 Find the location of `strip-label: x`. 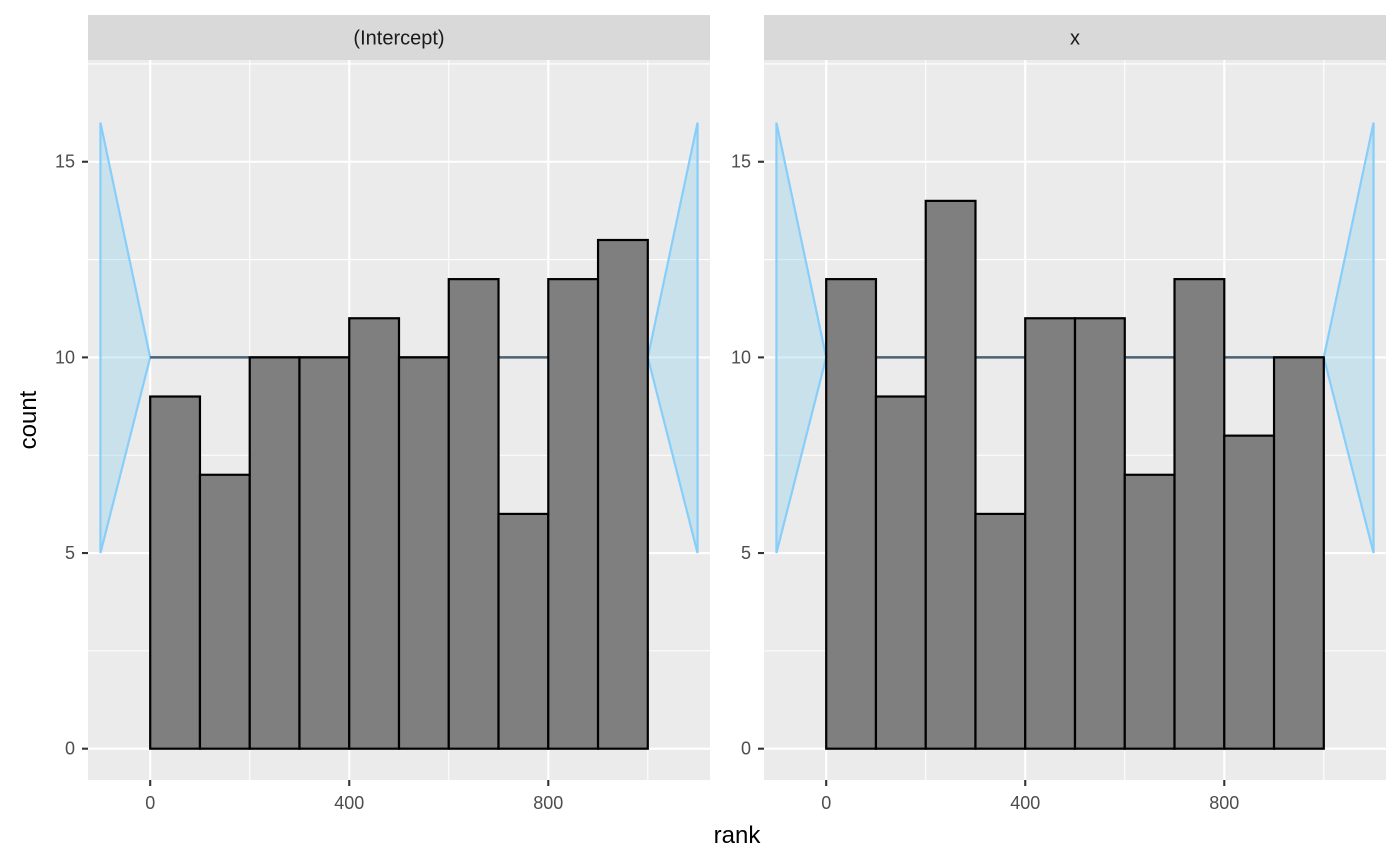

strip-label: x is located at coordinates (1075, 39).